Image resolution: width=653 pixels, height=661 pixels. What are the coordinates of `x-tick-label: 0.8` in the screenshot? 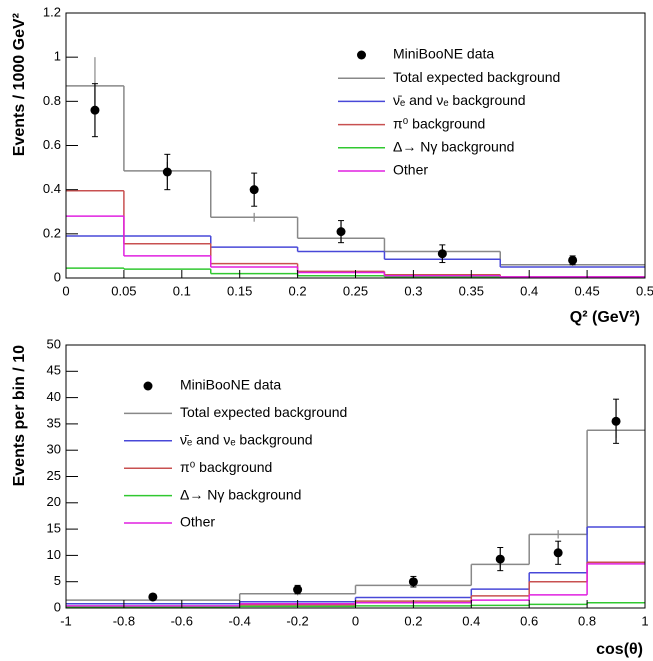 It's located at (587, 620).